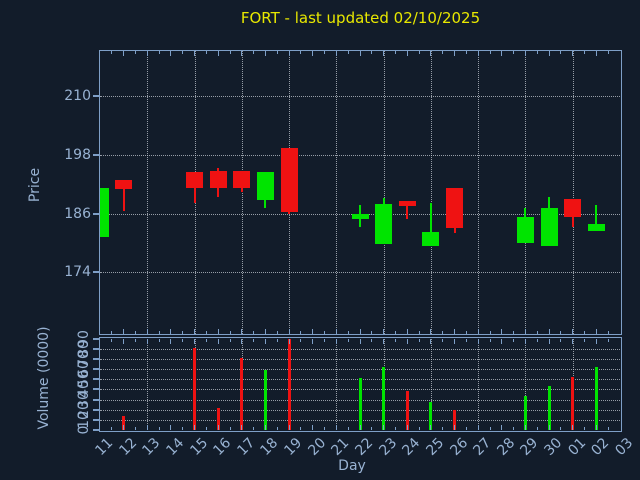 The width and height of the screenshot is (640, 480). Describe the element at coordinates (360, 18) in the screenshot. I see `chart-title: FORT - last updated 02/10/2025` at that location.